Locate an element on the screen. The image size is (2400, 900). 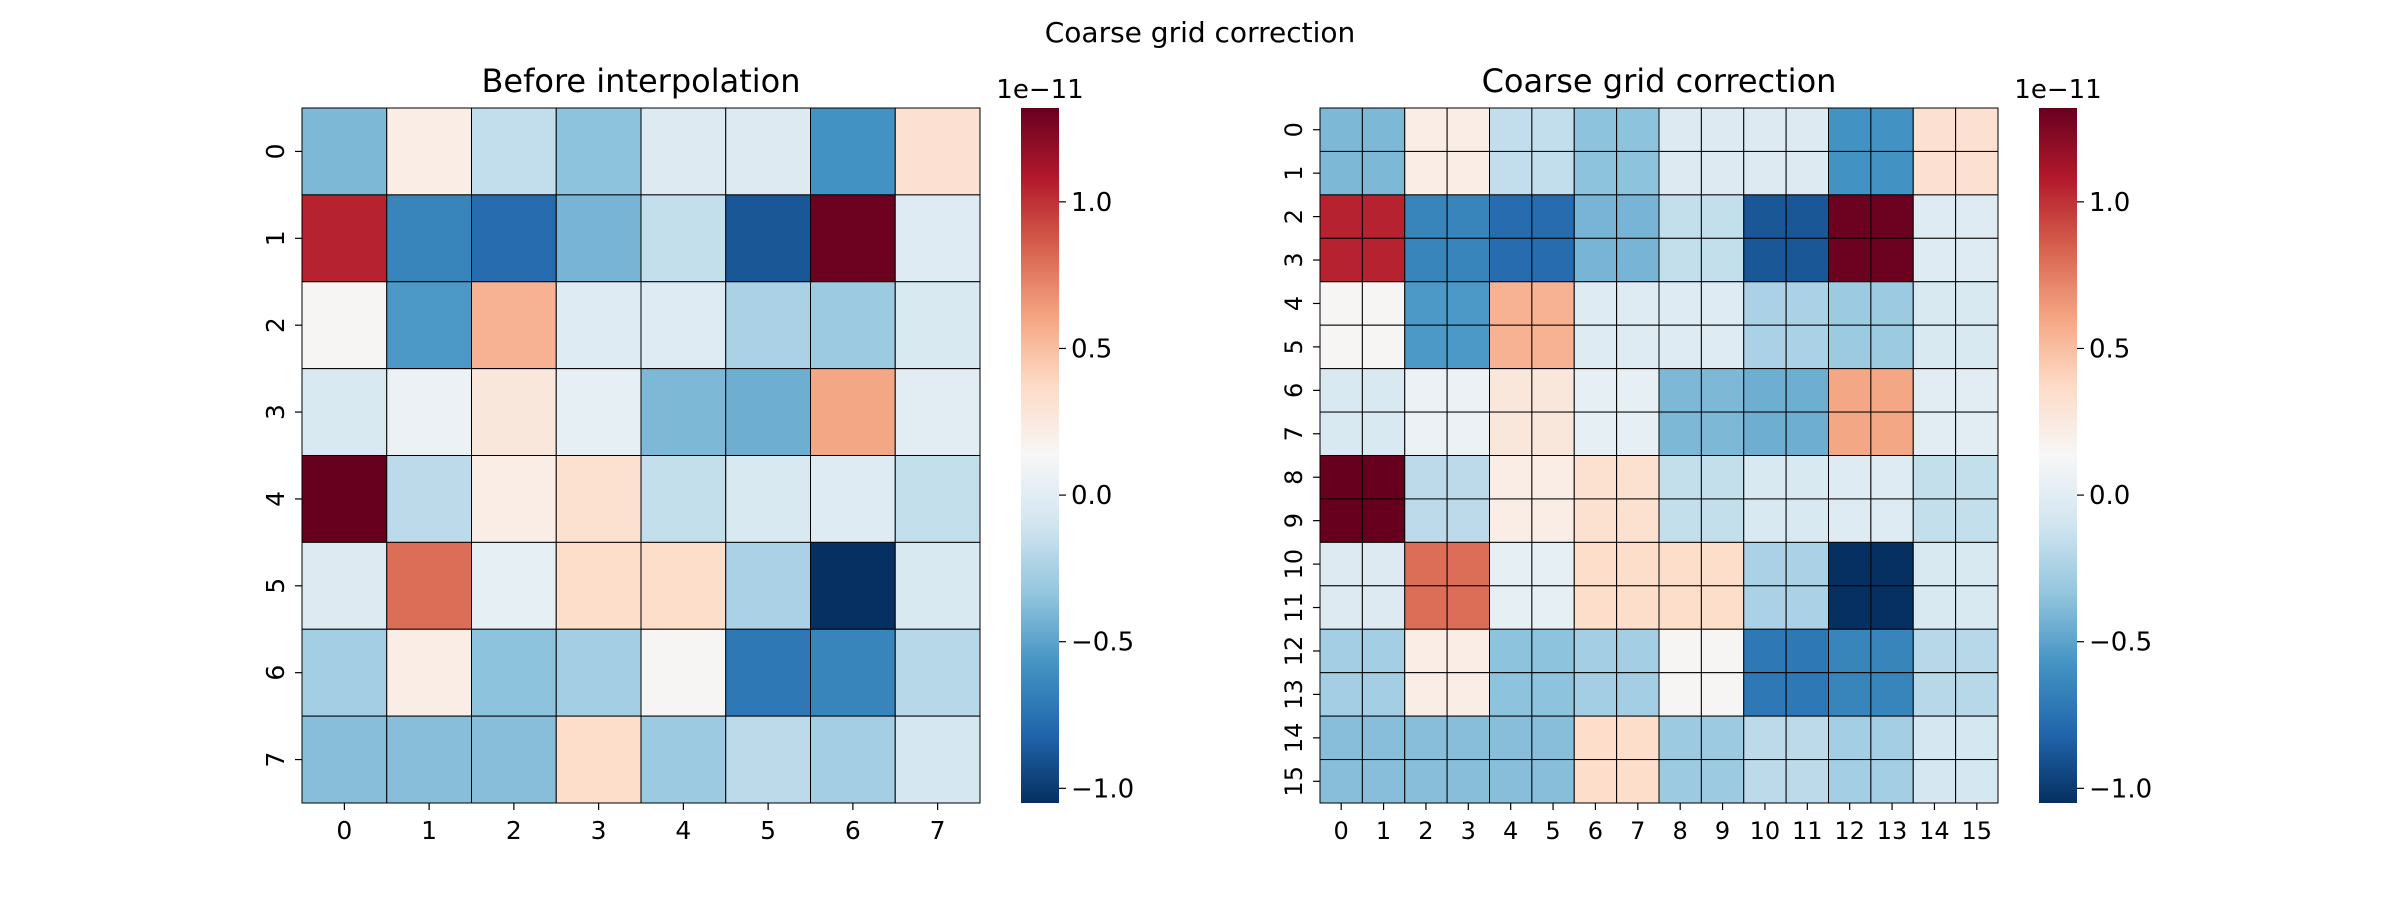
heatmap-cell-r0-c9 is located at coordinates (1722, 129).